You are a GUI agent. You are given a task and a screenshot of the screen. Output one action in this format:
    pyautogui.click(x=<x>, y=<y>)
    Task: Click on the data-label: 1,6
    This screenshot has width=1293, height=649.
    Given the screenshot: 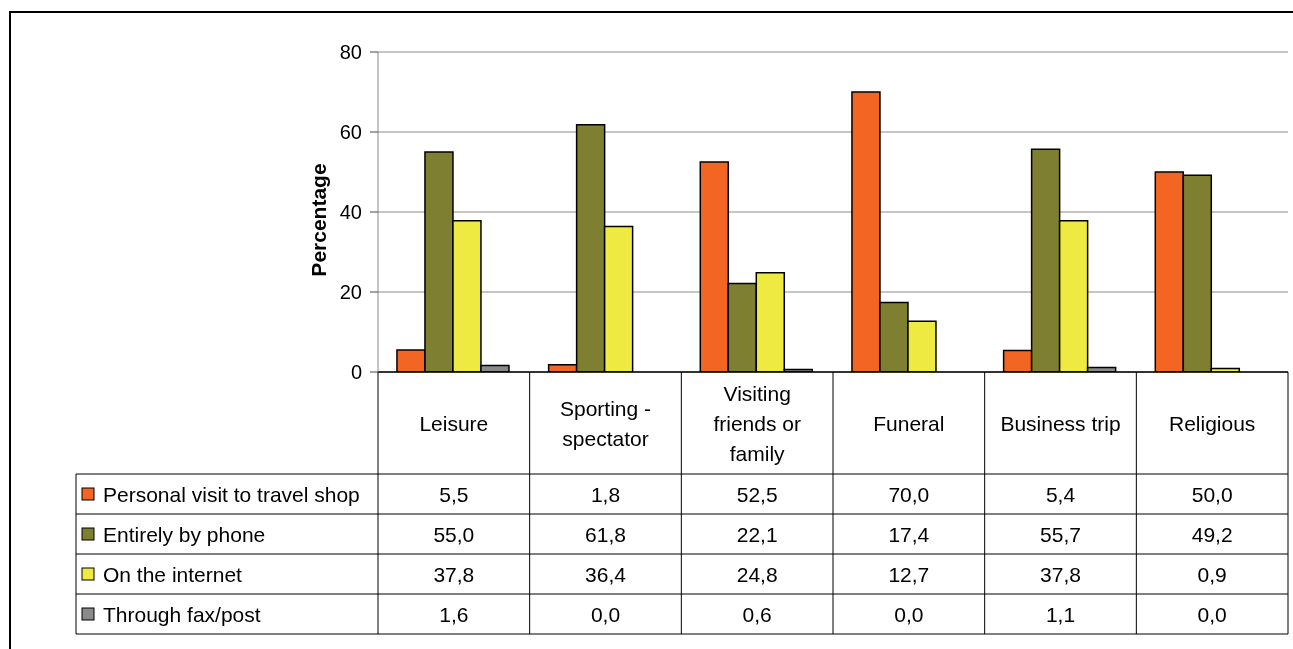 What is the action you would take?
    pyautogui.click(x=454, y=614)
    